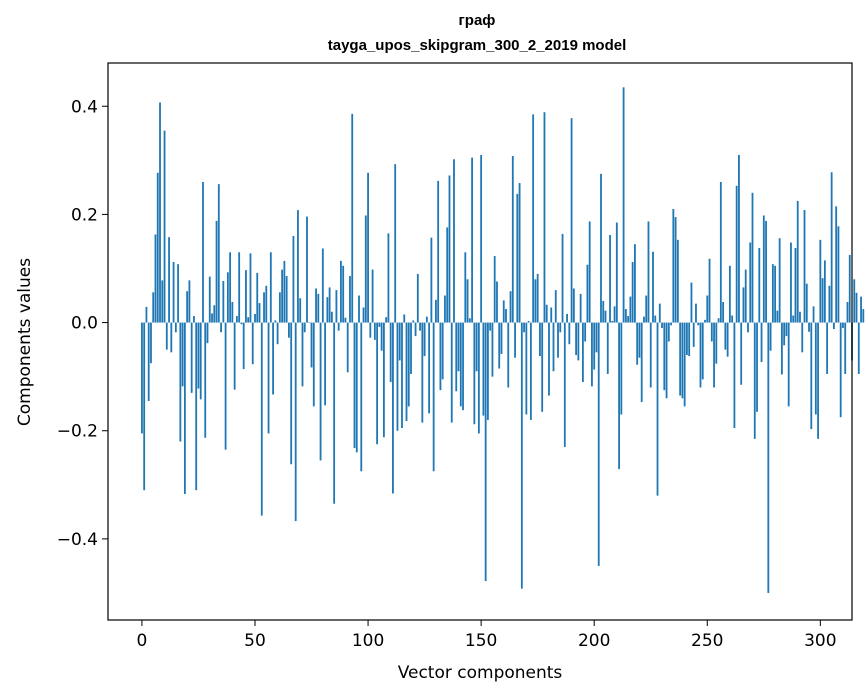  What do you see at coordinates (77, 432) in the screenshot?
I see `y-tick-label: −0.2` at bounding box center [77, 432].